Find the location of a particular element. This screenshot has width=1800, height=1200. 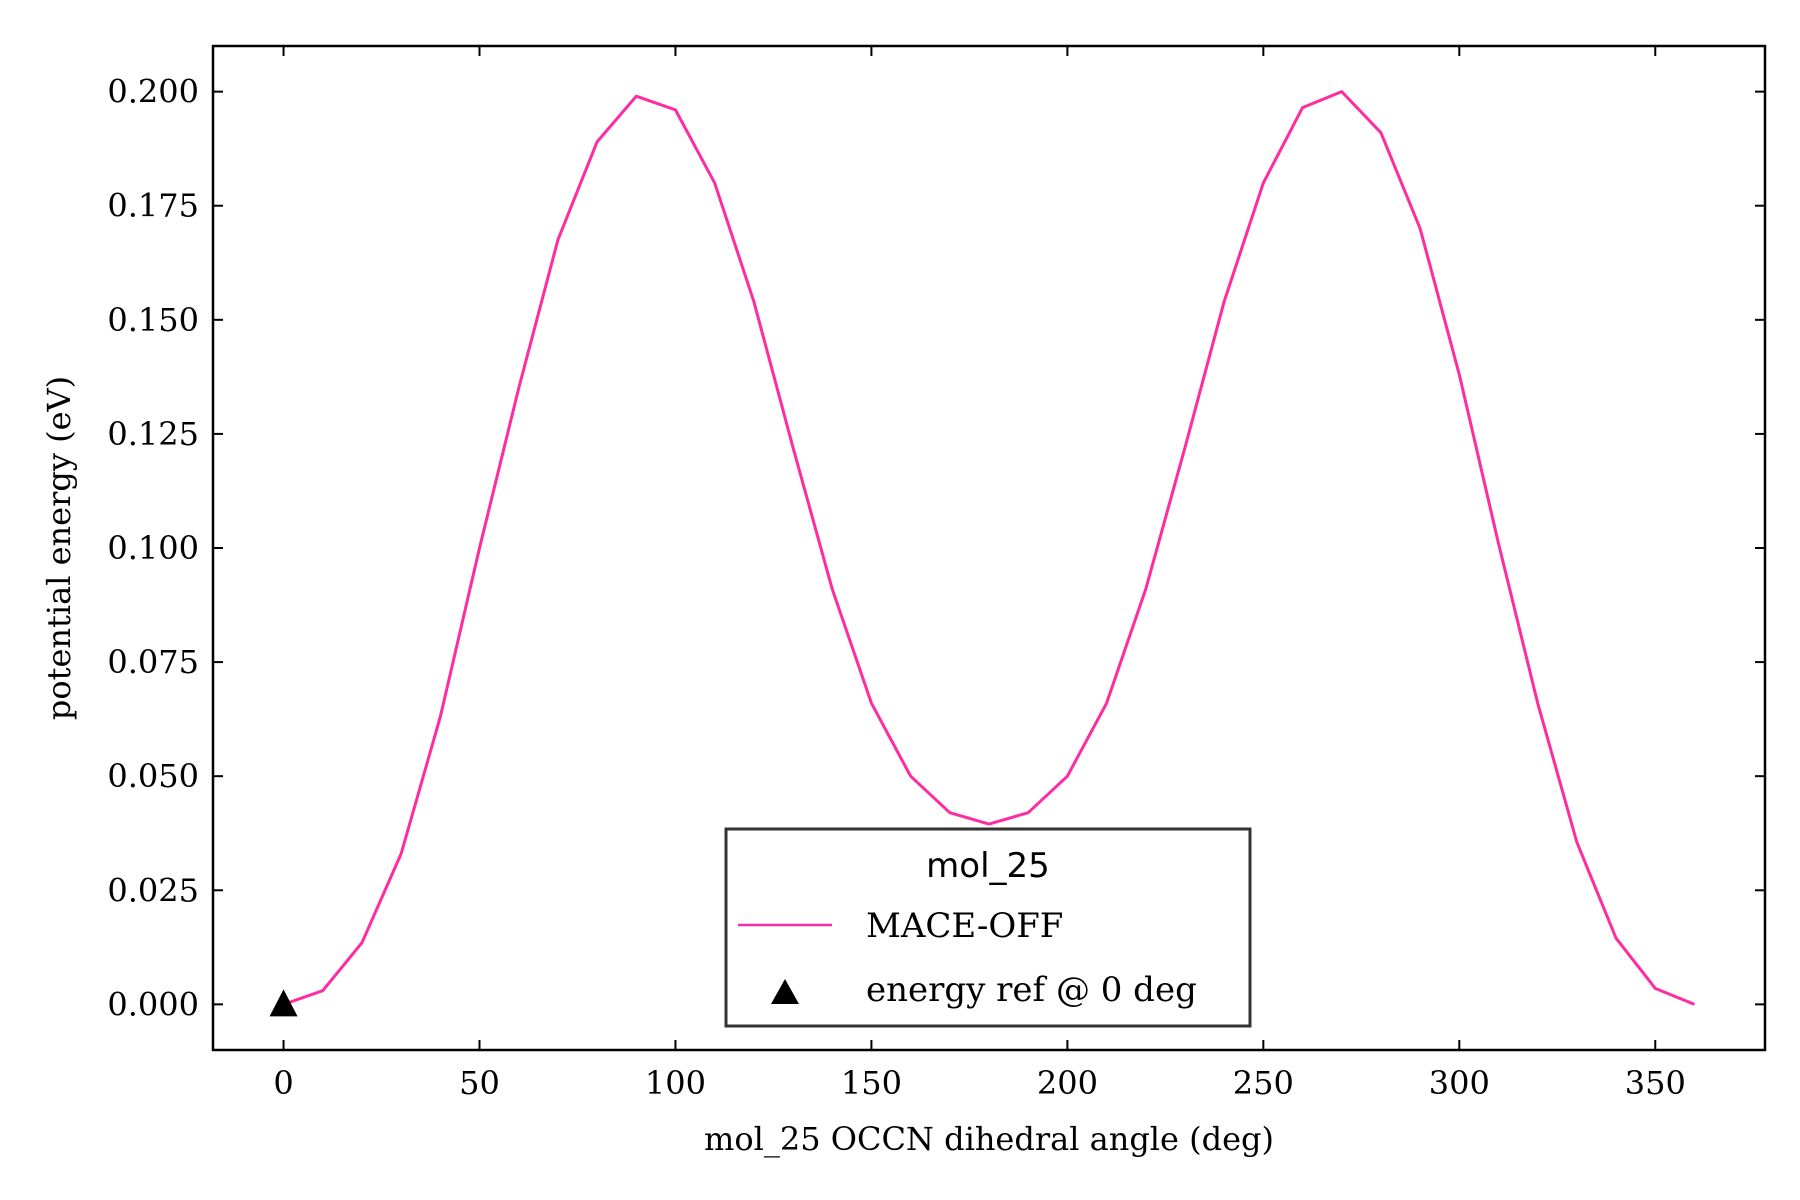

y-tick-label: 0.175 is located at coordinates (153, 206).